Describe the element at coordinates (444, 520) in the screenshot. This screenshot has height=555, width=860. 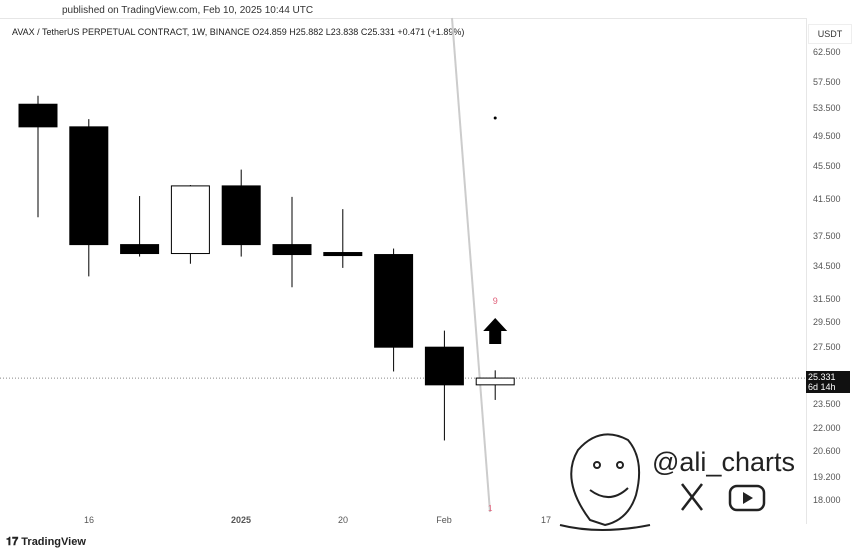
I see `x-tick-label: Feb` at that location.